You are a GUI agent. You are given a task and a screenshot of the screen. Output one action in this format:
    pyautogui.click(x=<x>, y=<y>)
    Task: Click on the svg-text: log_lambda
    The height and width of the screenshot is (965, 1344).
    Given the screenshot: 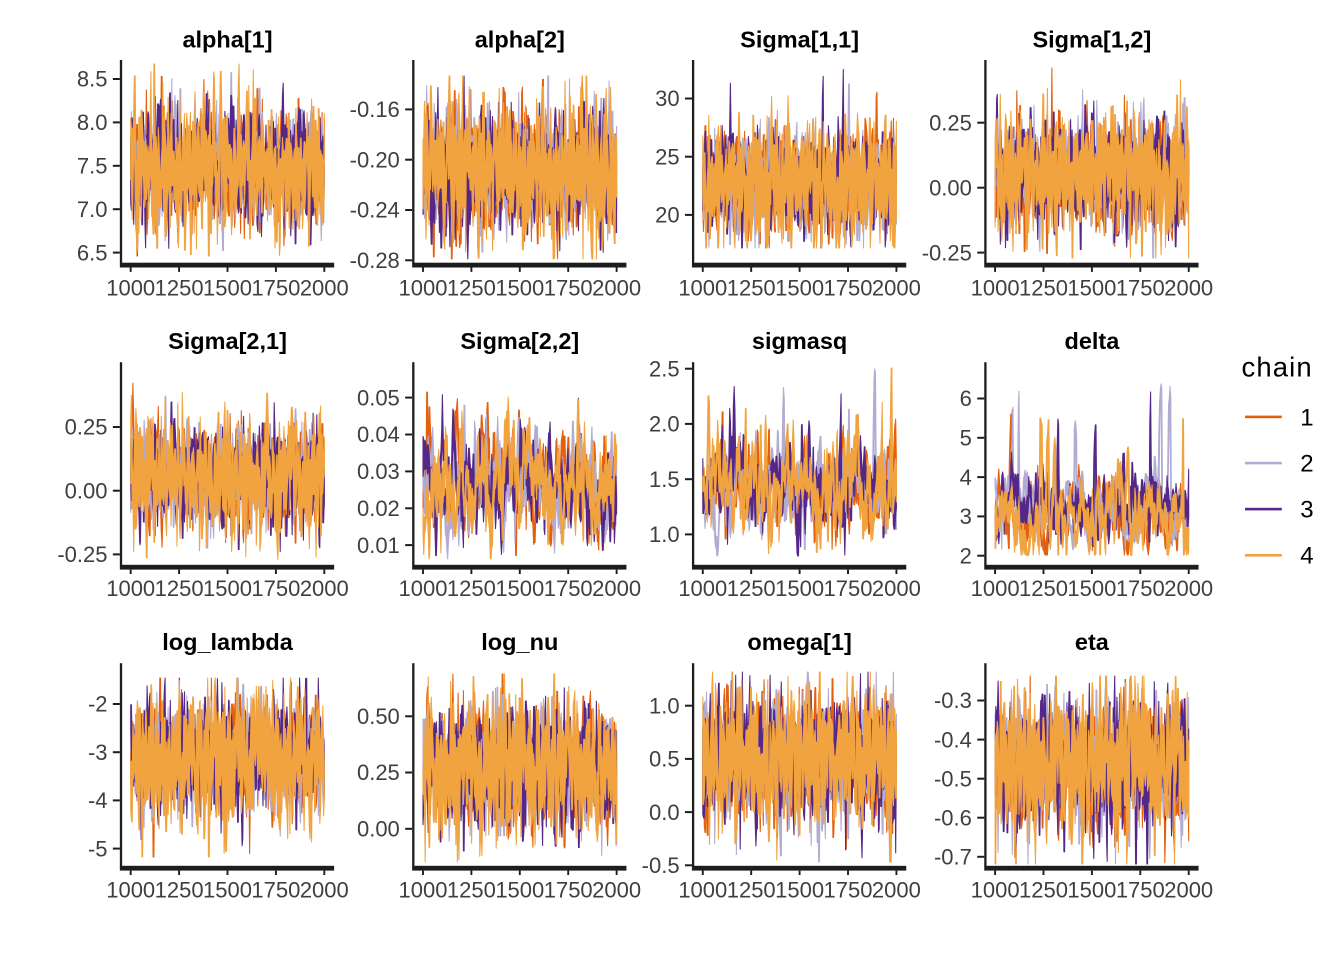 What is the action you would take?
    pyautogui.click(x=228, y=642)
    